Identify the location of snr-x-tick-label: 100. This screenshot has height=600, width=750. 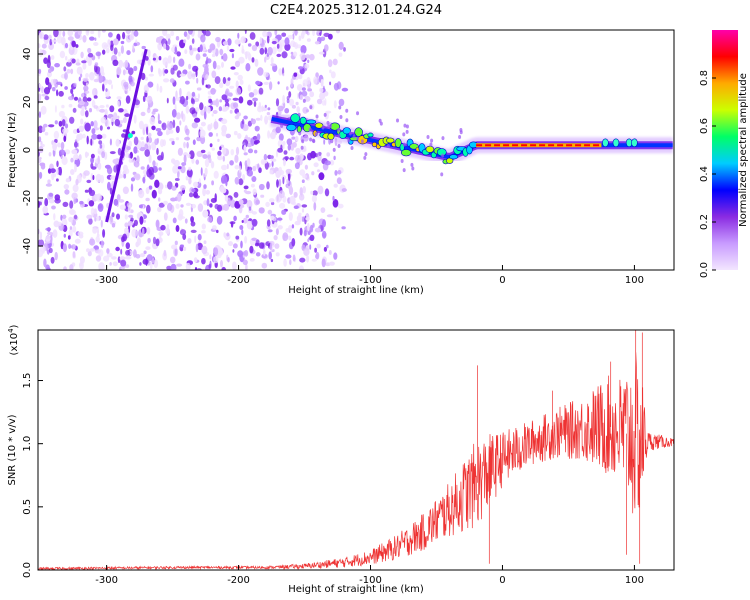
(634, 580).